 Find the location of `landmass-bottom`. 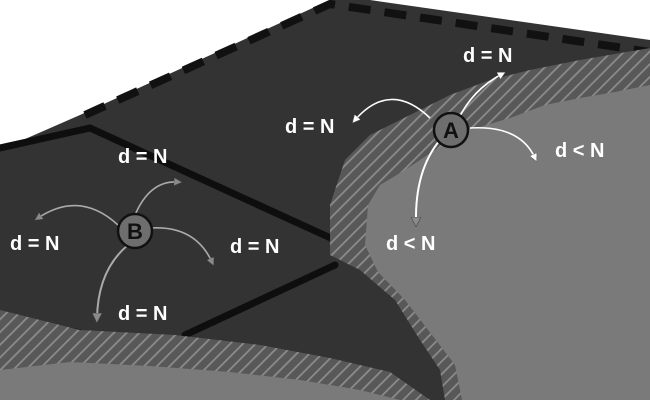

landmass-bottom is located at coordinates (200, 381).